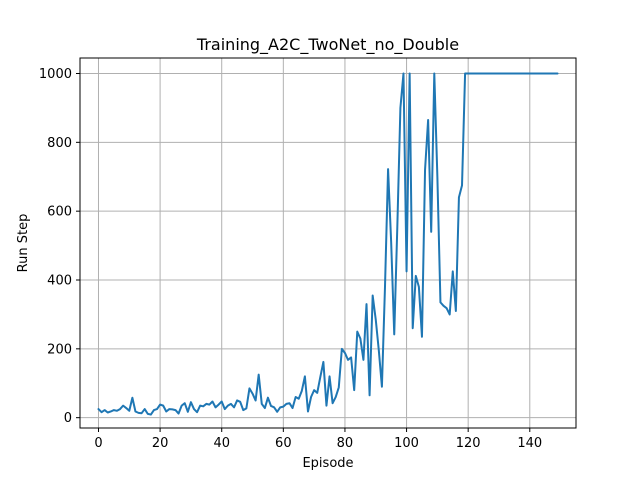  Describe the element at coordinates (59, 349) in the screenshot. I see `y-tick-label: 200` at that location.